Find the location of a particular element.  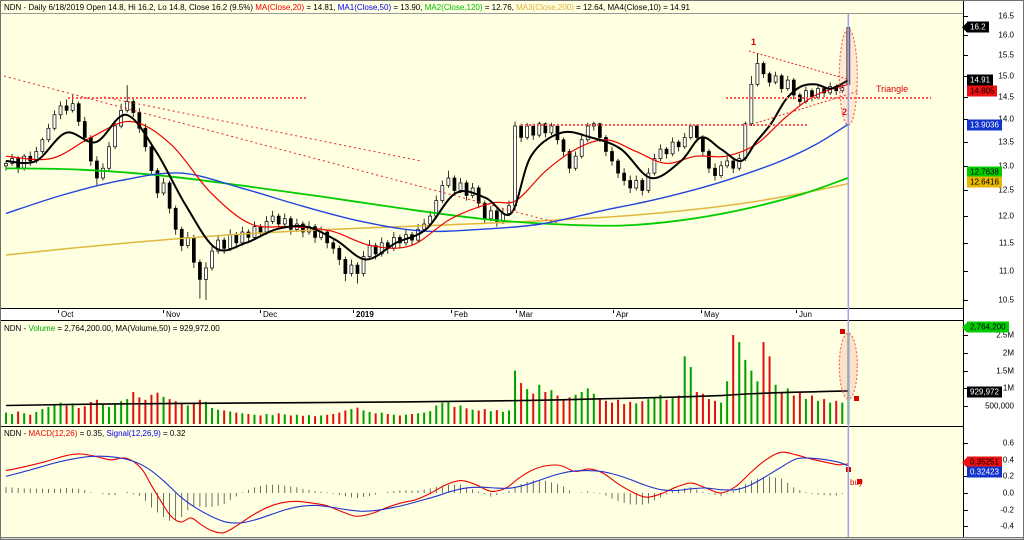

header-segment: = 14.81, is located at coordinates (321, 7).